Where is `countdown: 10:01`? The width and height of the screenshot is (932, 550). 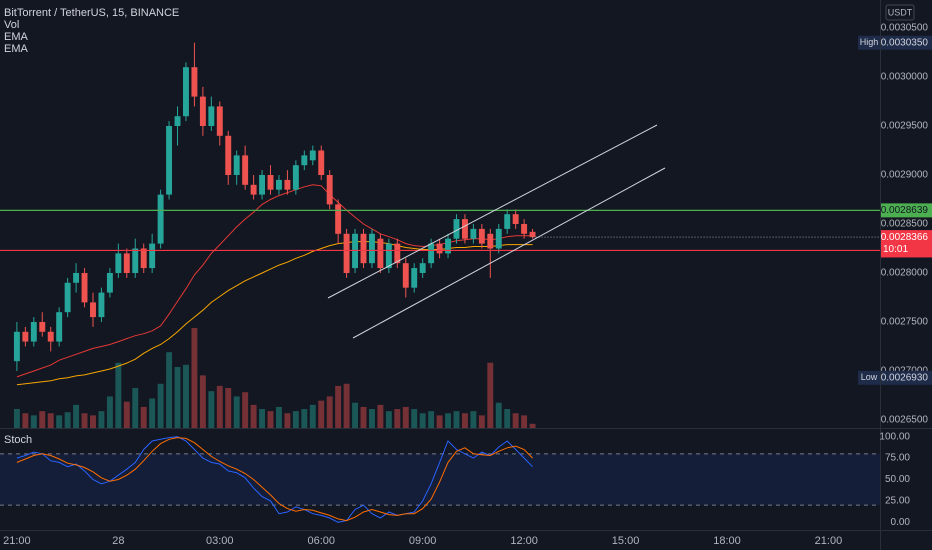 countdown: 10:01 is located at coordinates (895, 249).